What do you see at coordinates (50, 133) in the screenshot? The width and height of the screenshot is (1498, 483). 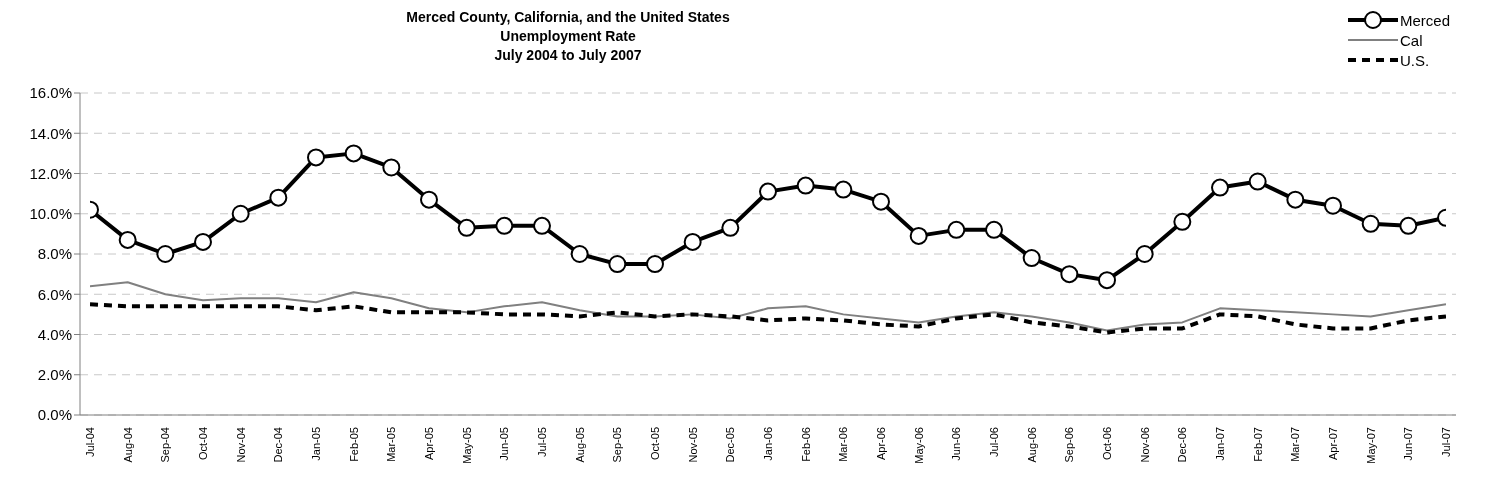 I see `y-tick-label: 14.0%` at bounding box center [50, 133].